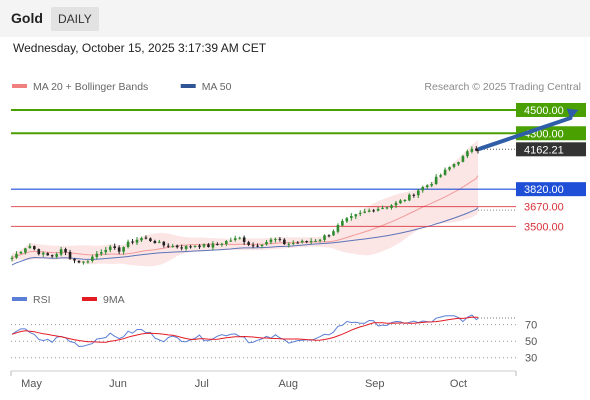 This screenshot has height=400, width=590. Describe the element at coordinates (42, 300) in the screenshot. I see `rsi-legend-label-0: RSI` at that location.